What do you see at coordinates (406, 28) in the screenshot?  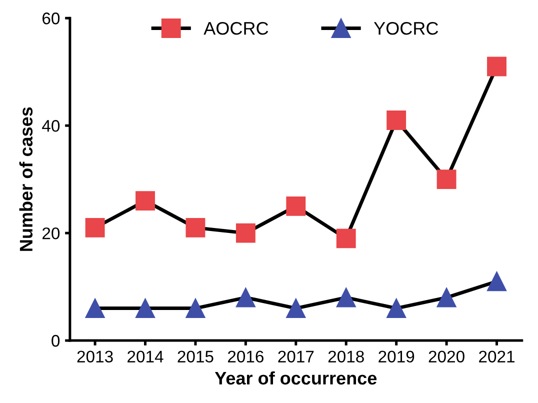 I see `legend-label: YOCRC` at bounding box center [406, 28].